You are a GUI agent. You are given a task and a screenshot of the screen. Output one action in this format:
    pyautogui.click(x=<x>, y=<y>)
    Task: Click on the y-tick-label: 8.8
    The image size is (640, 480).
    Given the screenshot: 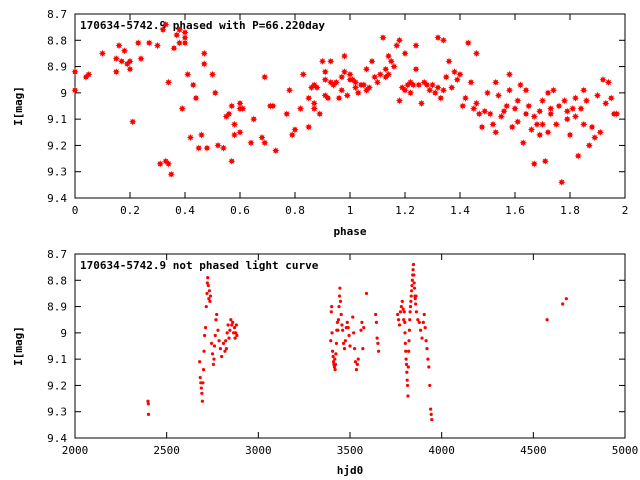 What is the action you would take?
    pyautogui.click(x=57, y=280)
    